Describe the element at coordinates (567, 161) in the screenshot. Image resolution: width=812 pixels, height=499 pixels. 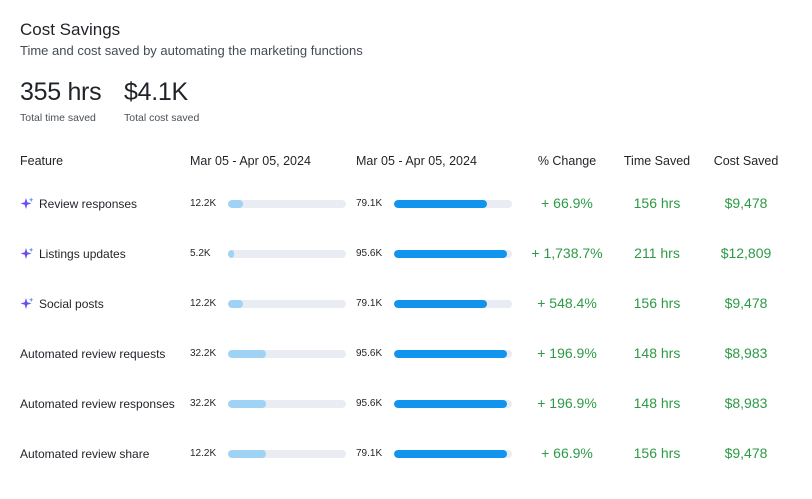
I see `header-pct-change: % Change` at that location.